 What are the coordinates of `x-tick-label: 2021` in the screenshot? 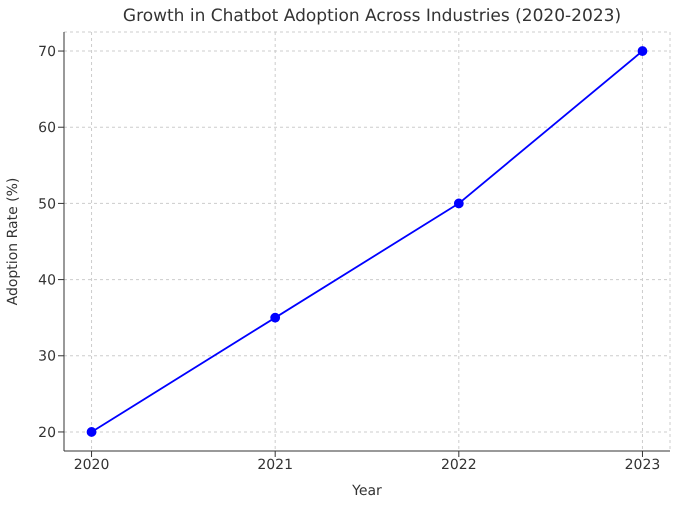 It's located at (275, 464).